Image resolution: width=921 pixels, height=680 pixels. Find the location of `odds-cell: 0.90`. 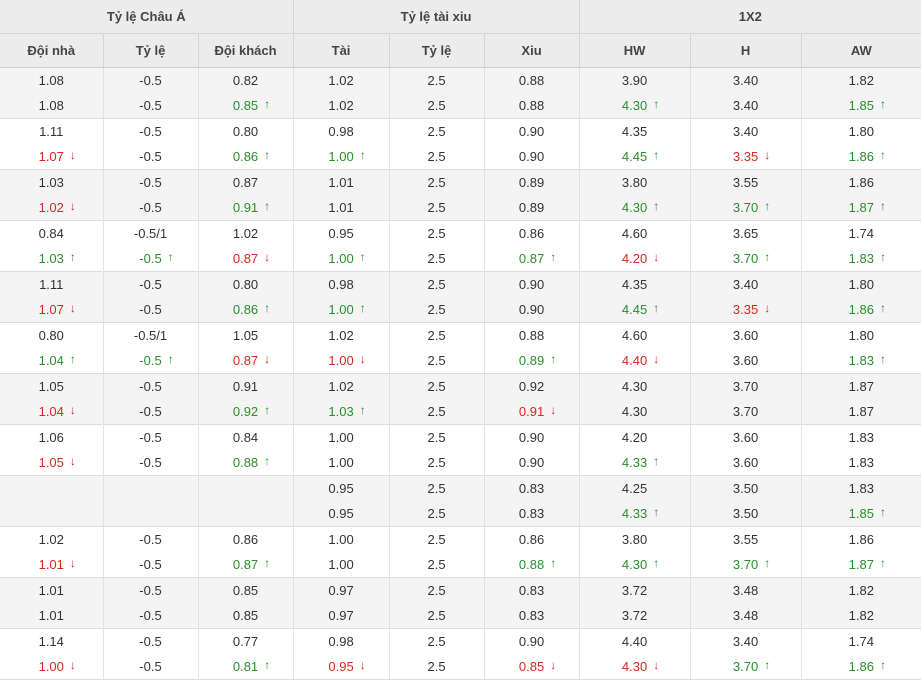

odds-cell: 0.90 is located at coordinates (531, 284).